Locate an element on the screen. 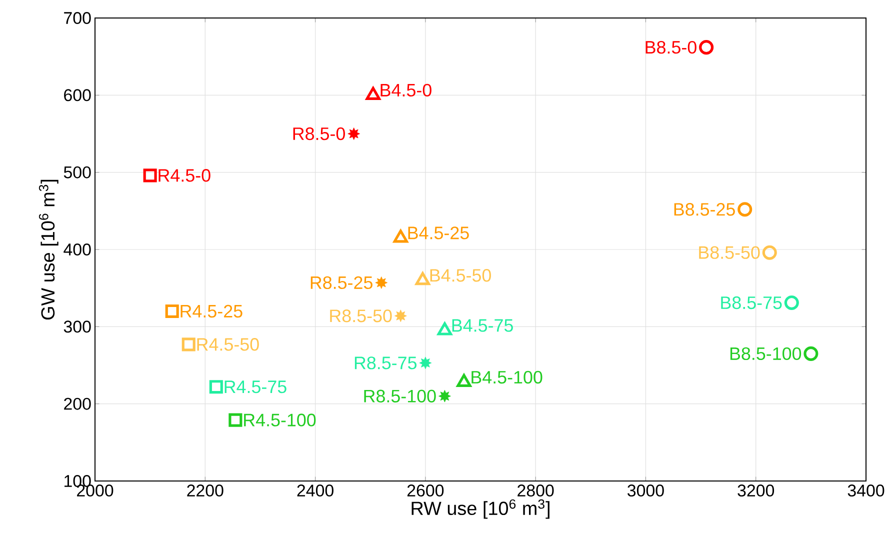 The height and width of the screenshot is (552, 896). series-label: R8.5-25 is located at coordinates (341, 283).